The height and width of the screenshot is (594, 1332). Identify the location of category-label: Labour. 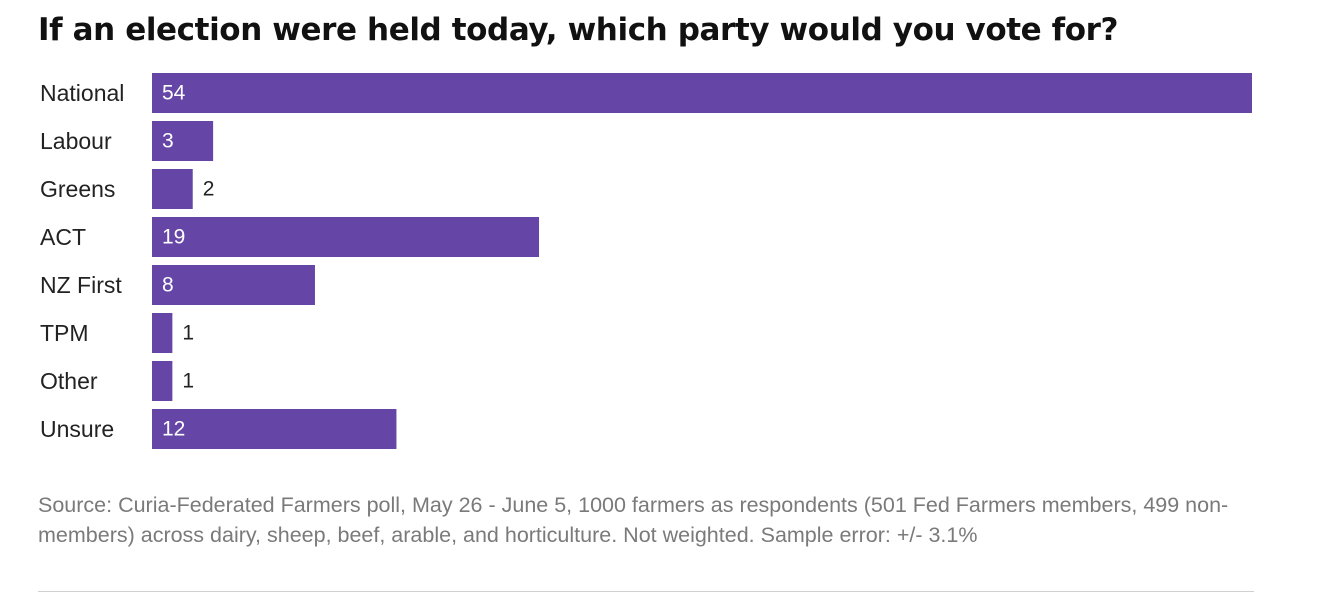
(76, 141).